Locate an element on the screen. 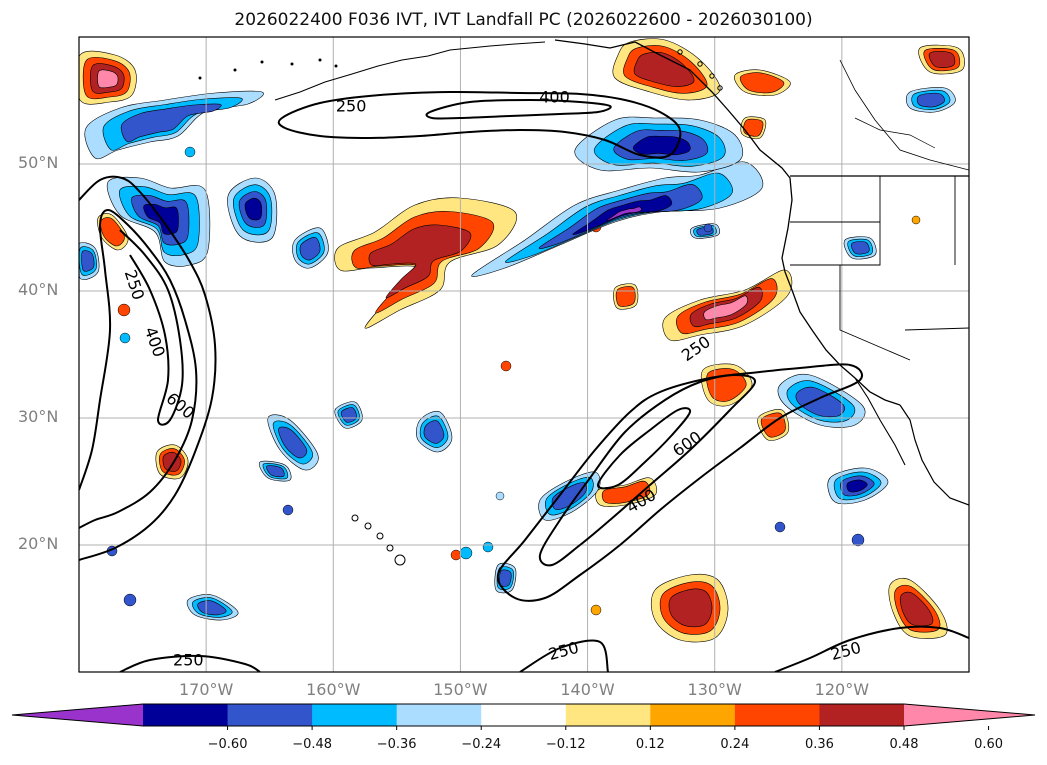 This screenshot has height=765, width=1047. contour-label-1: 400 is located at coordinates (554, 97).